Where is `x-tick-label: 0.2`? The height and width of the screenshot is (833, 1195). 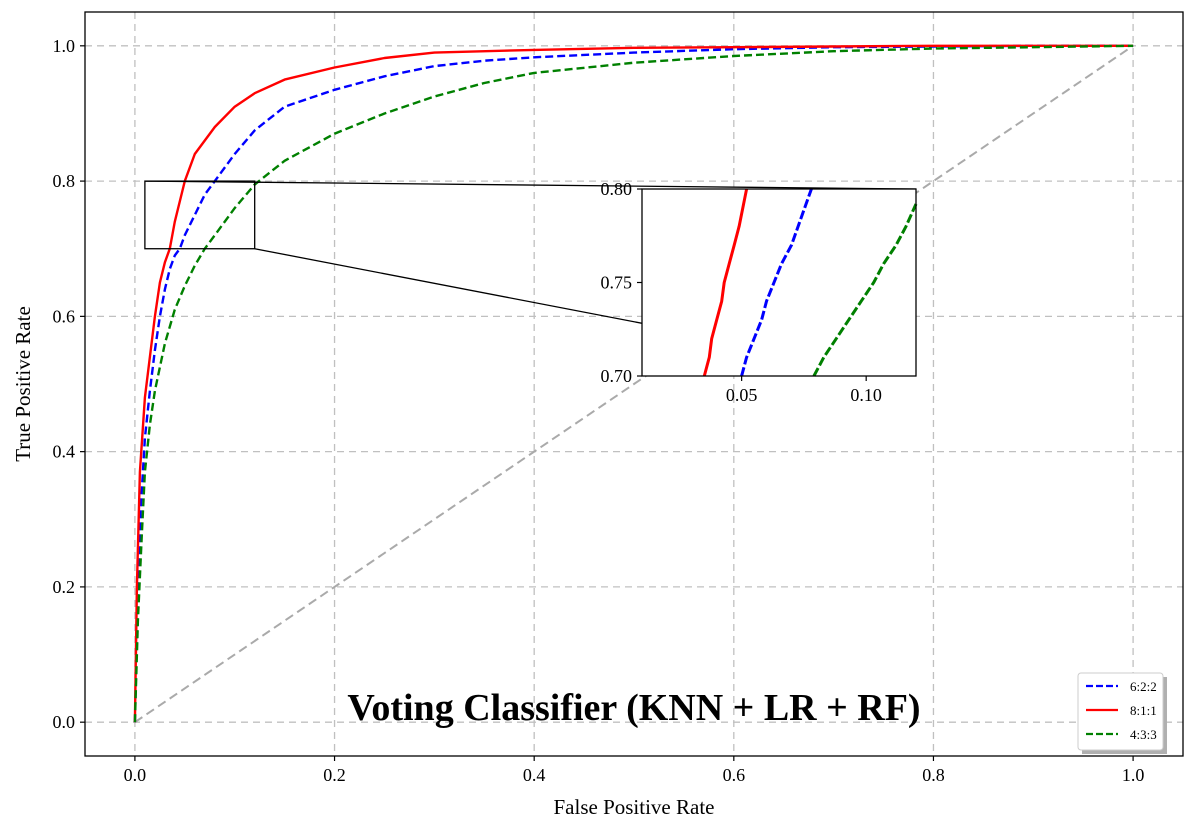
x-tick-label: 0.2 is located at coordinates (334, 775).